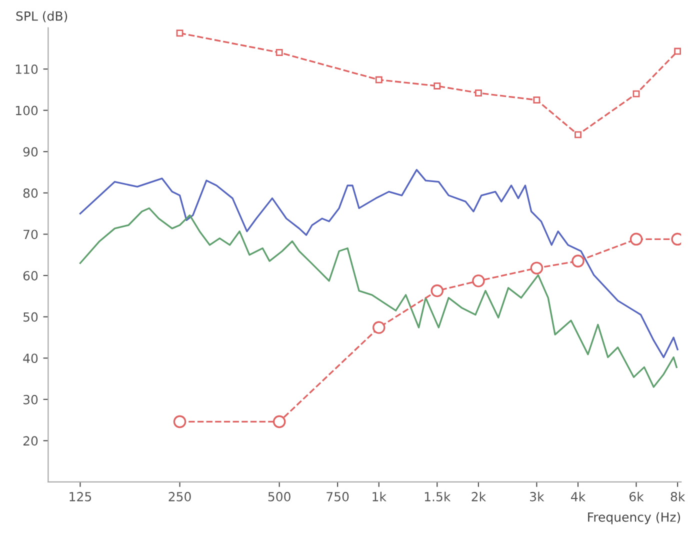  What do you see at coordinates (30, 359) in the screenshot?
I see `y-tick-label: 40` at bounding box center [30, 359].